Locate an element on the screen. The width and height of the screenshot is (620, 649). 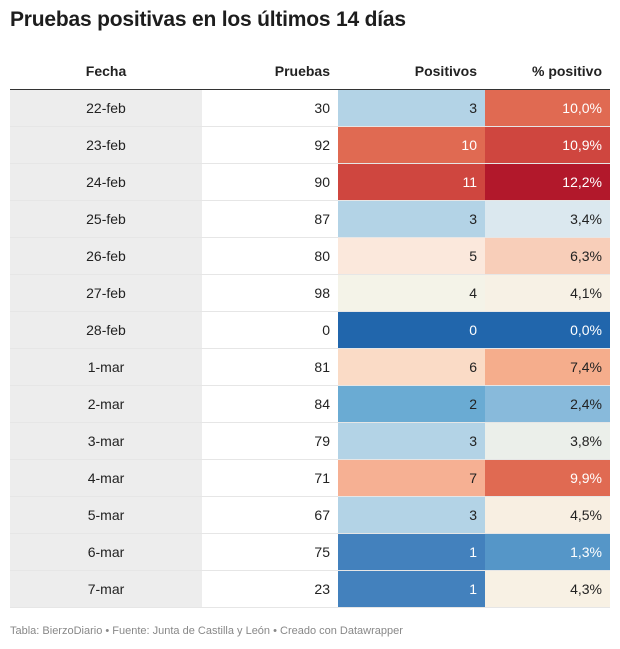
column-header-positivos: Positivos is located at coordinates (411, 71).